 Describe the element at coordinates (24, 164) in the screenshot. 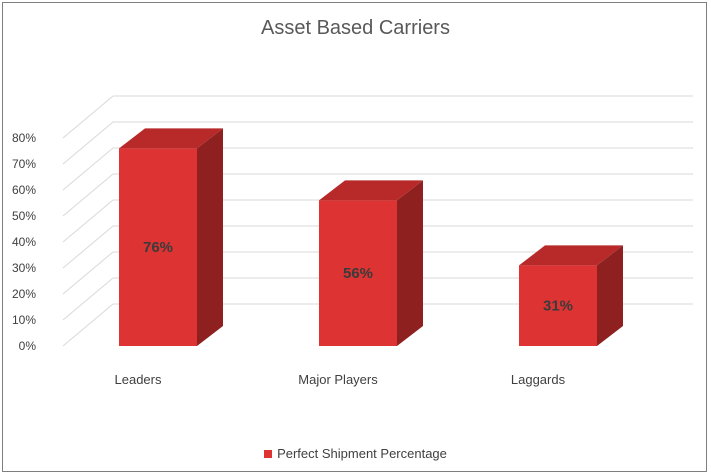

I see `y-tick-label: 70%` at that location.